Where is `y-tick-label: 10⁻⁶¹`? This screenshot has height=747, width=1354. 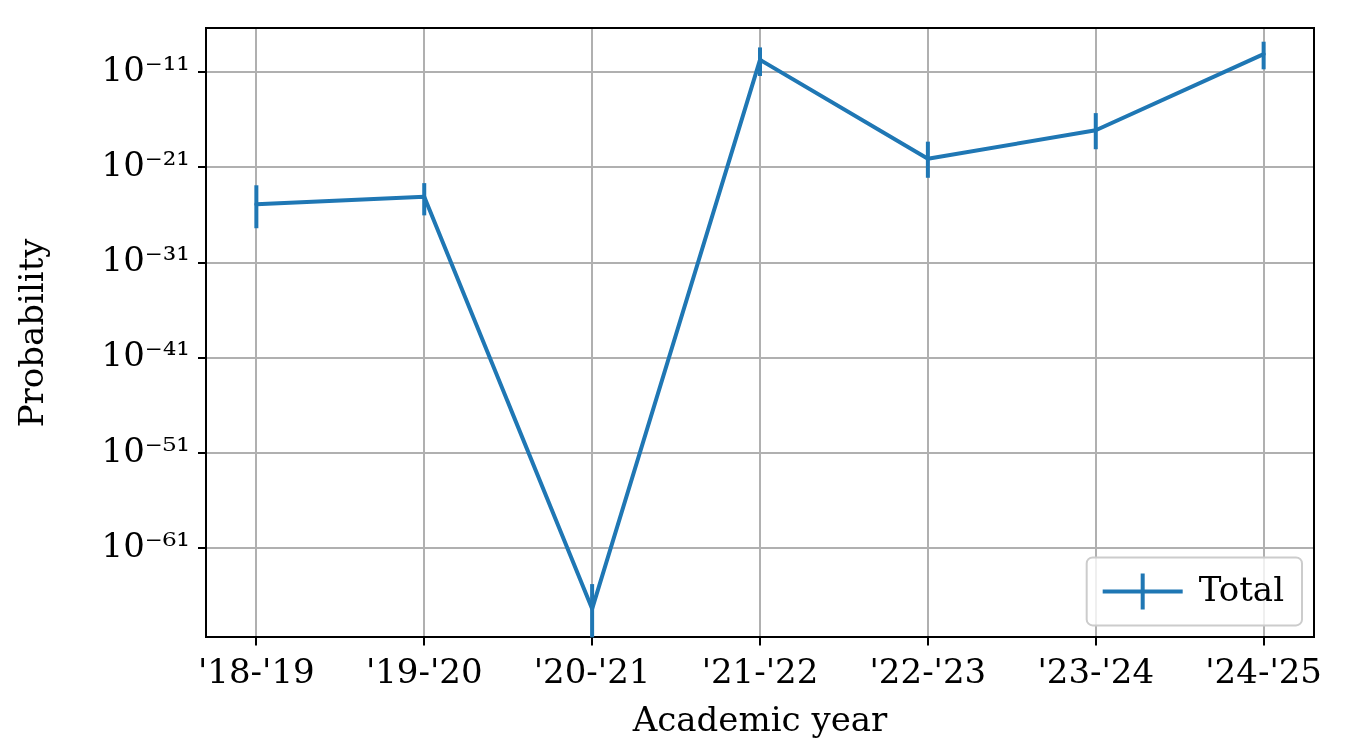 y-tick-label: 10⁻⁶¹ is located at coordinates (145, 544).